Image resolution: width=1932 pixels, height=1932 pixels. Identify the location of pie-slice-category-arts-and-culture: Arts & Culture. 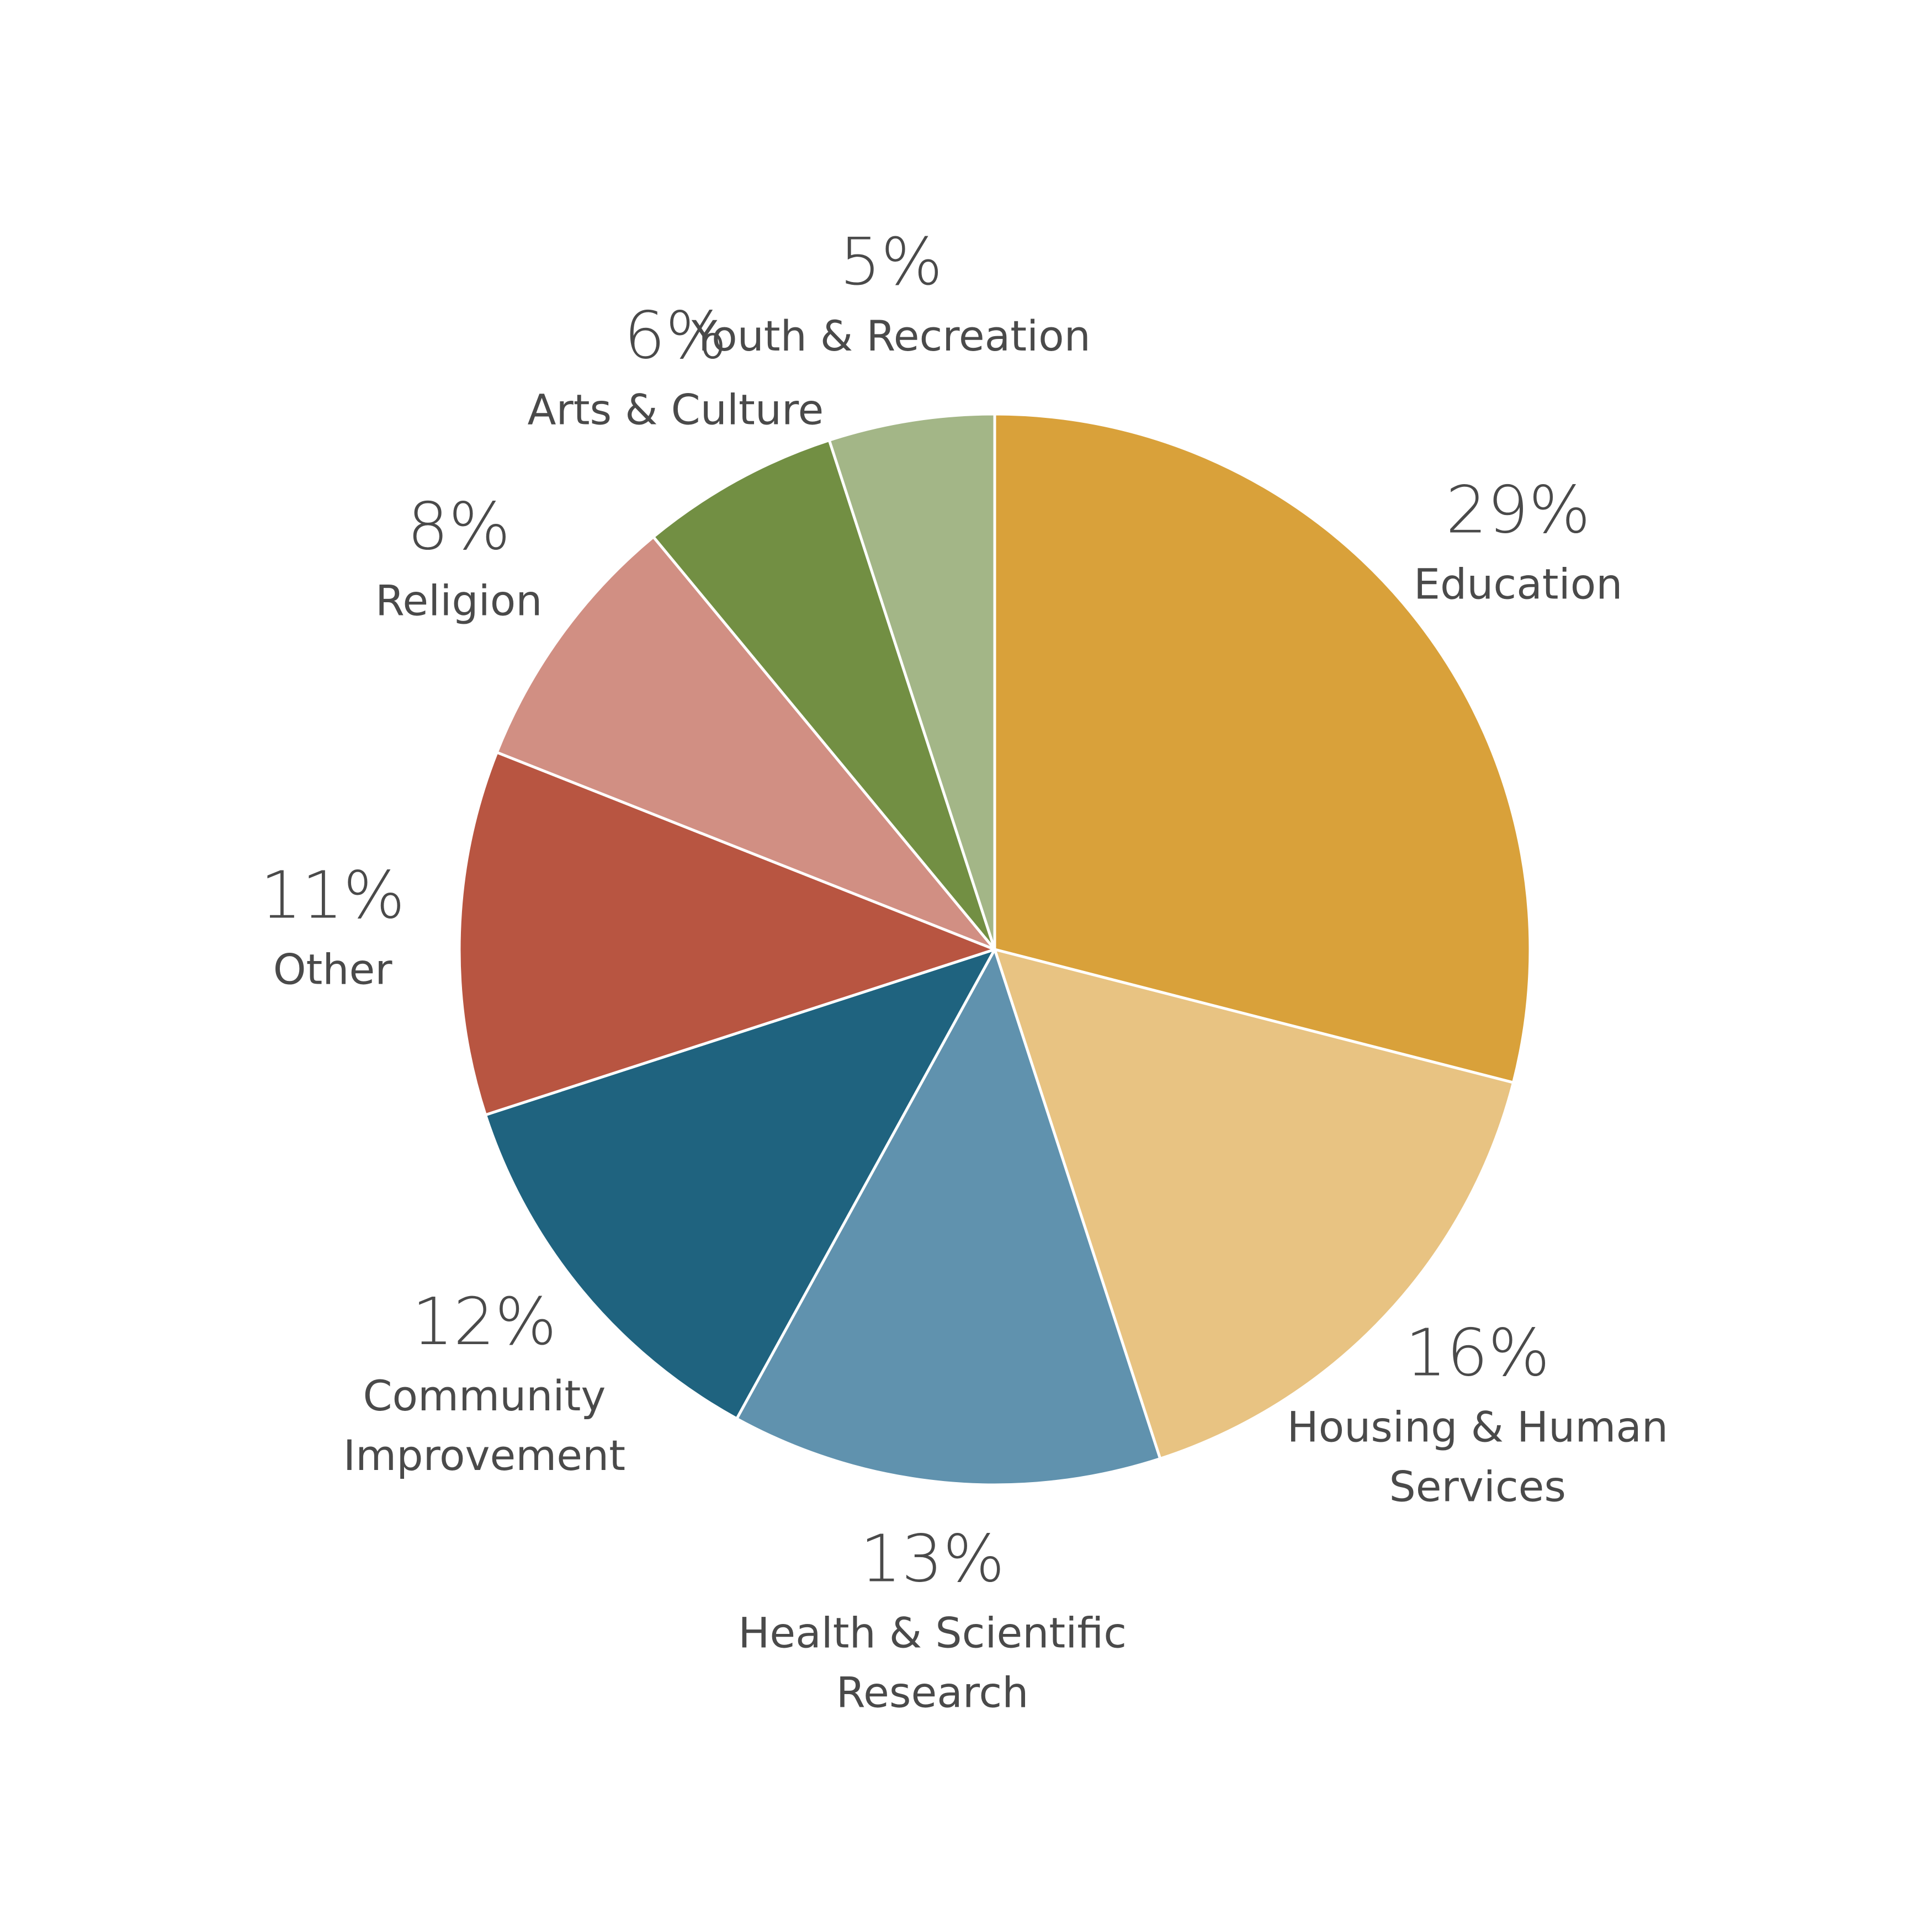
(675, 409).